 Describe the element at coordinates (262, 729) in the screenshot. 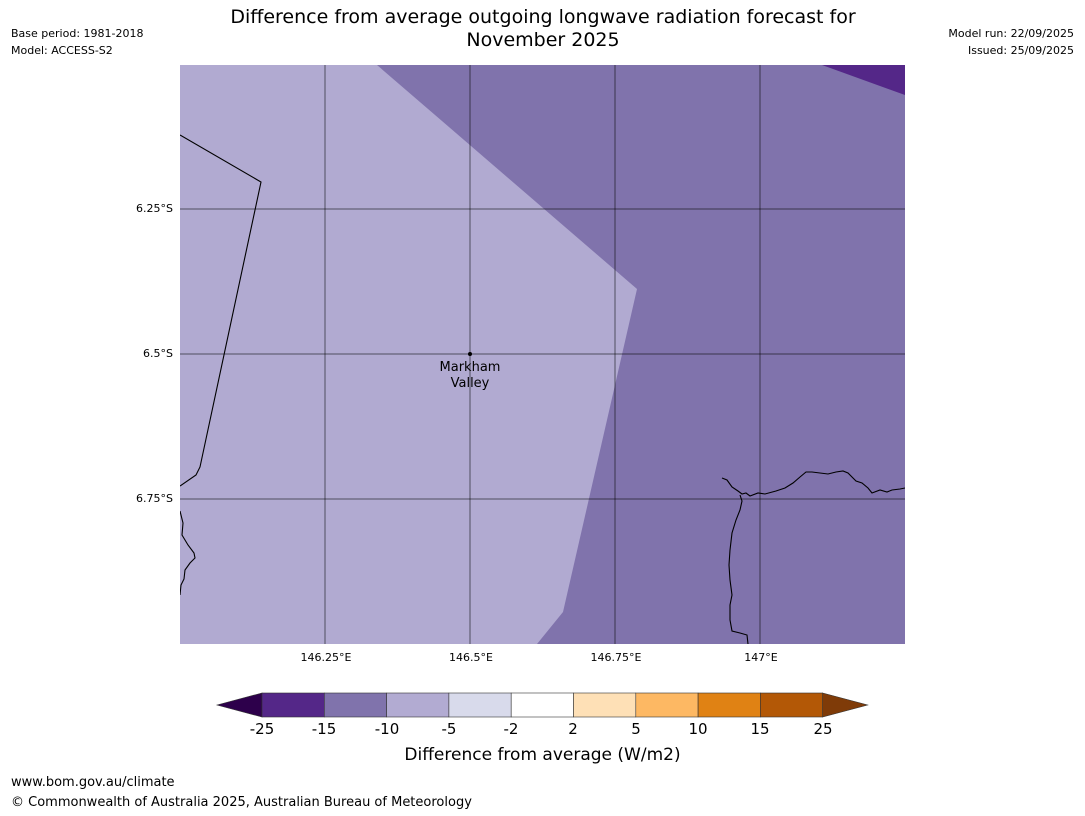

I see `colorbar-tick-label: -25` at that location.